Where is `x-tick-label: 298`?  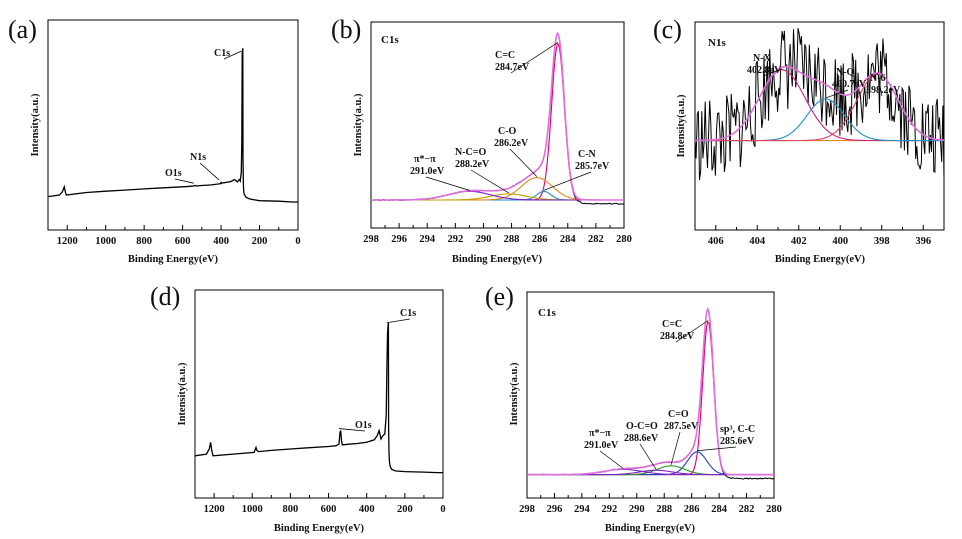
x-tick-label: 298 is located at coordinates (527, 509).